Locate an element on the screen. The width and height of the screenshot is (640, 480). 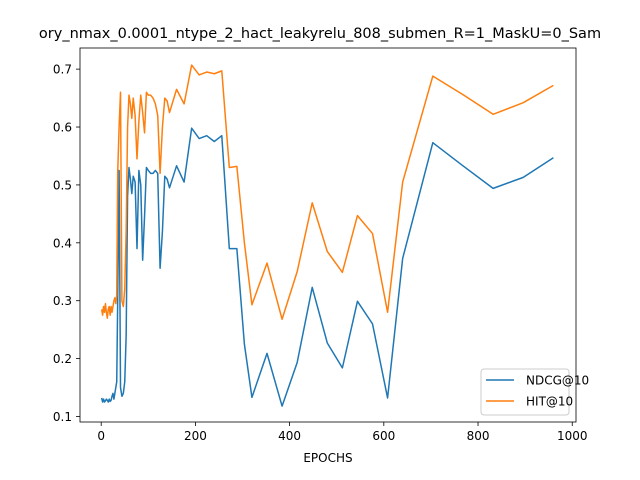
x-tick-label: 400 is located at coordinates (289, 436).